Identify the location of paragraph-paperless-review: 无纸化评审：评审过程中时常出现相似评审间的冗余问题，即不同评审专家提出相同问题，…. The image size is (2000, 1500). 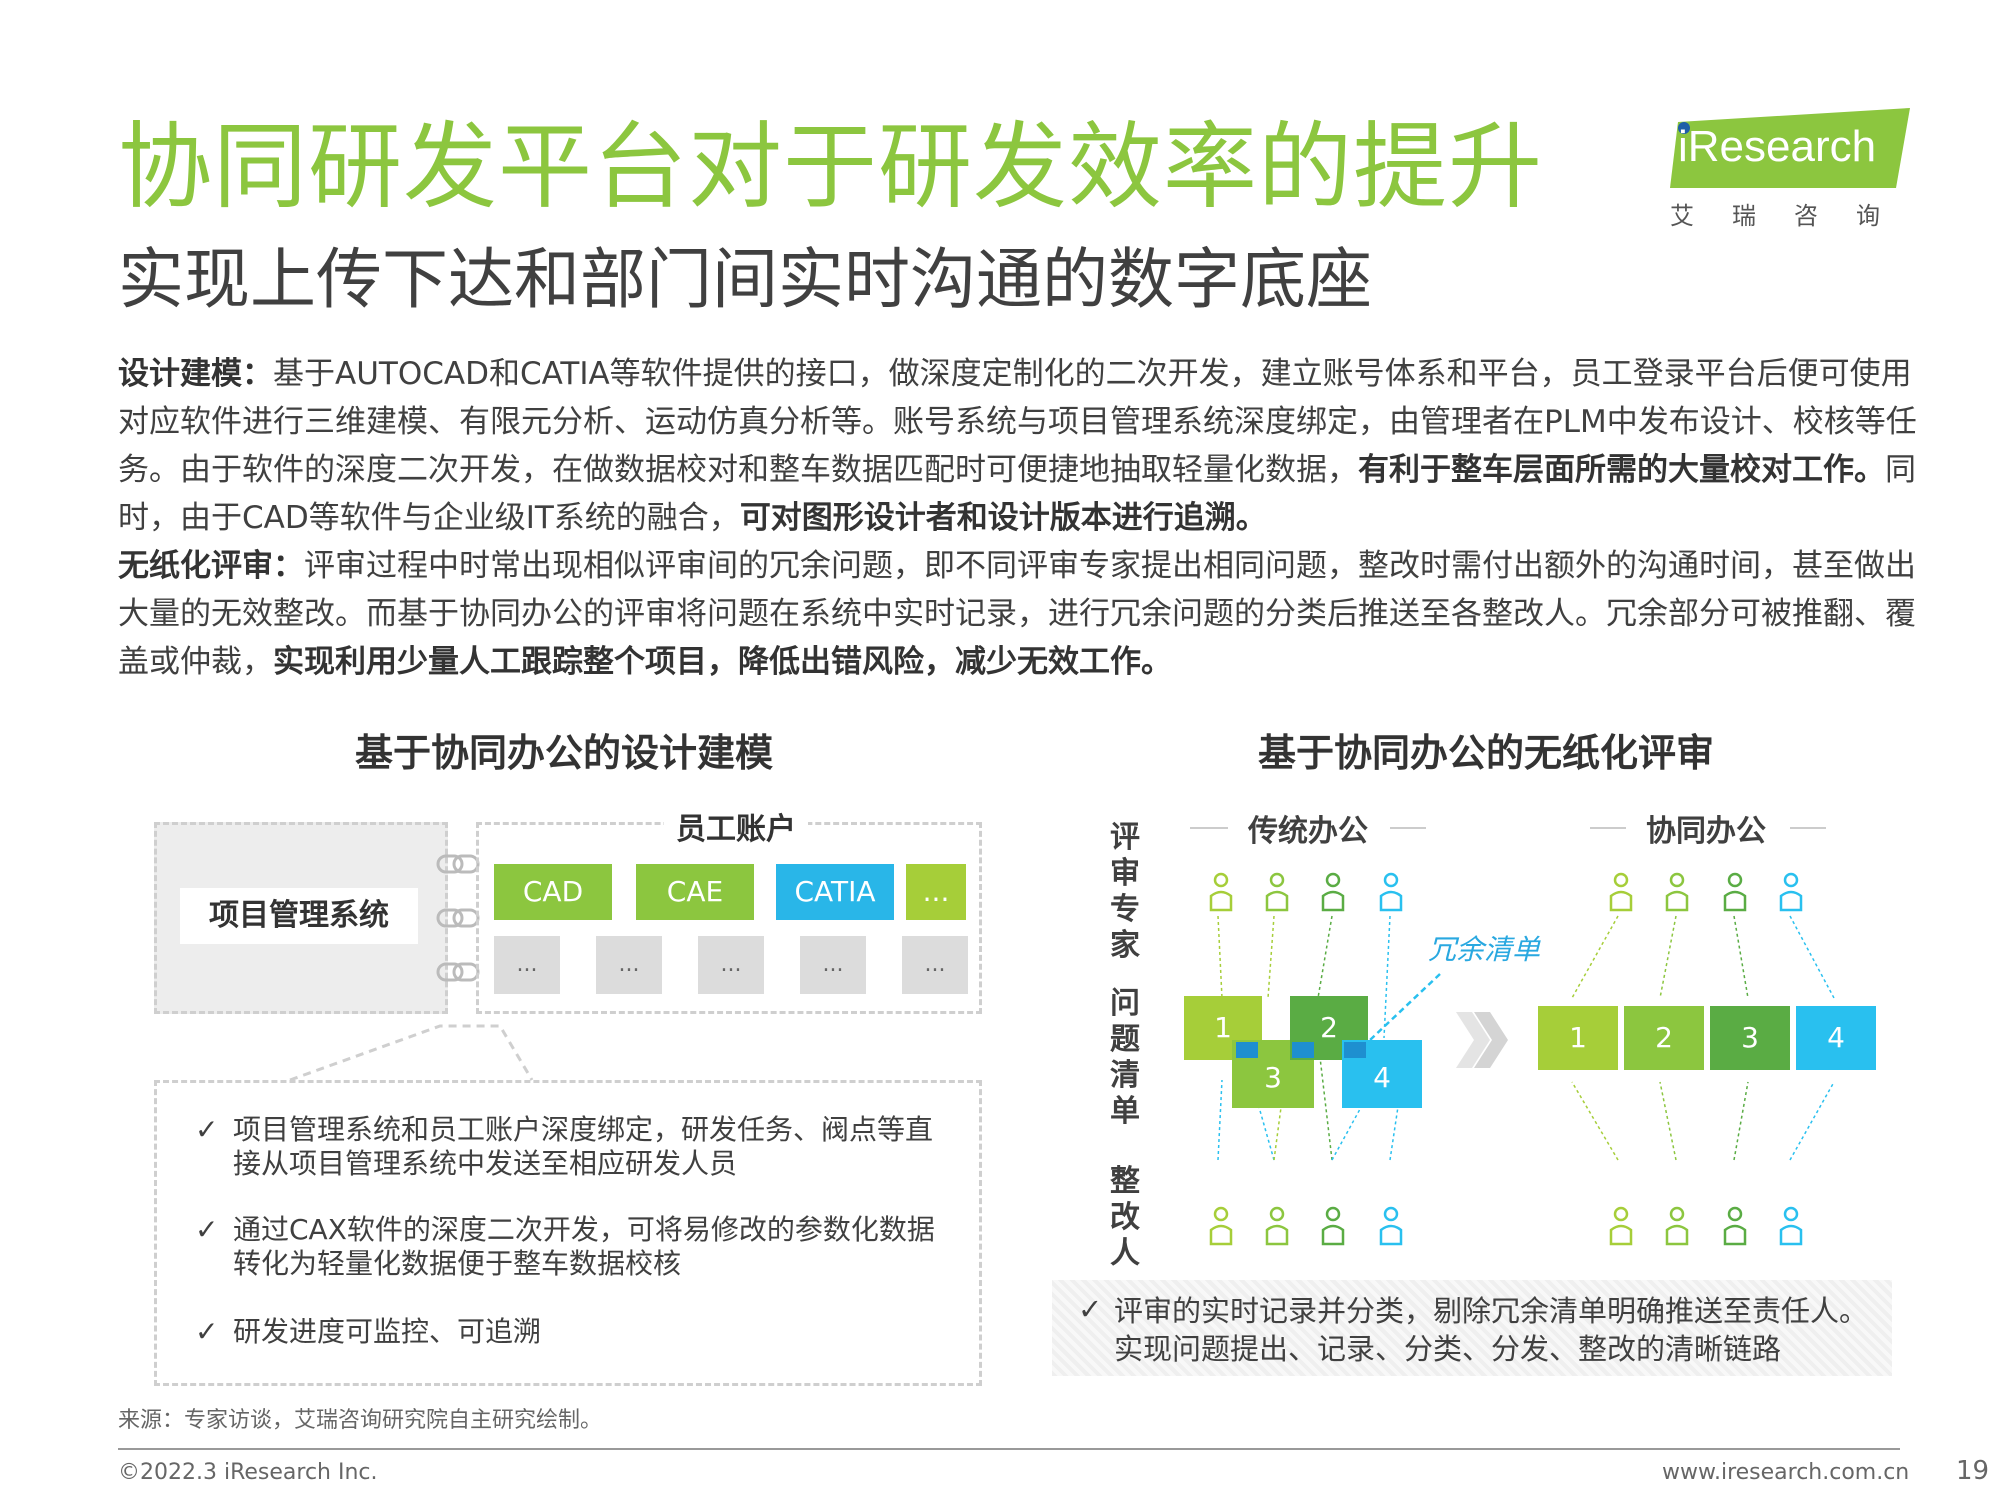
(1018, 614).